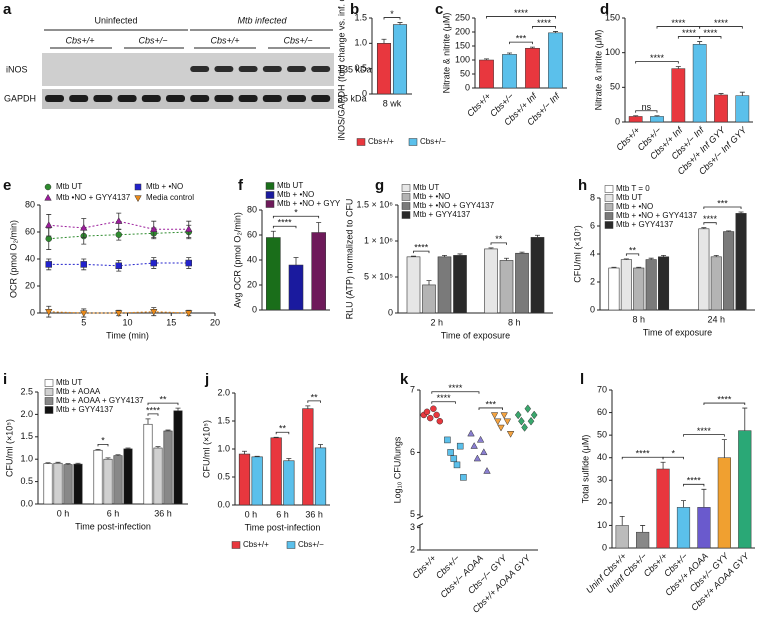  I want to click on y-tick-label: 1.5 × 10⁶, so click(375, 204).